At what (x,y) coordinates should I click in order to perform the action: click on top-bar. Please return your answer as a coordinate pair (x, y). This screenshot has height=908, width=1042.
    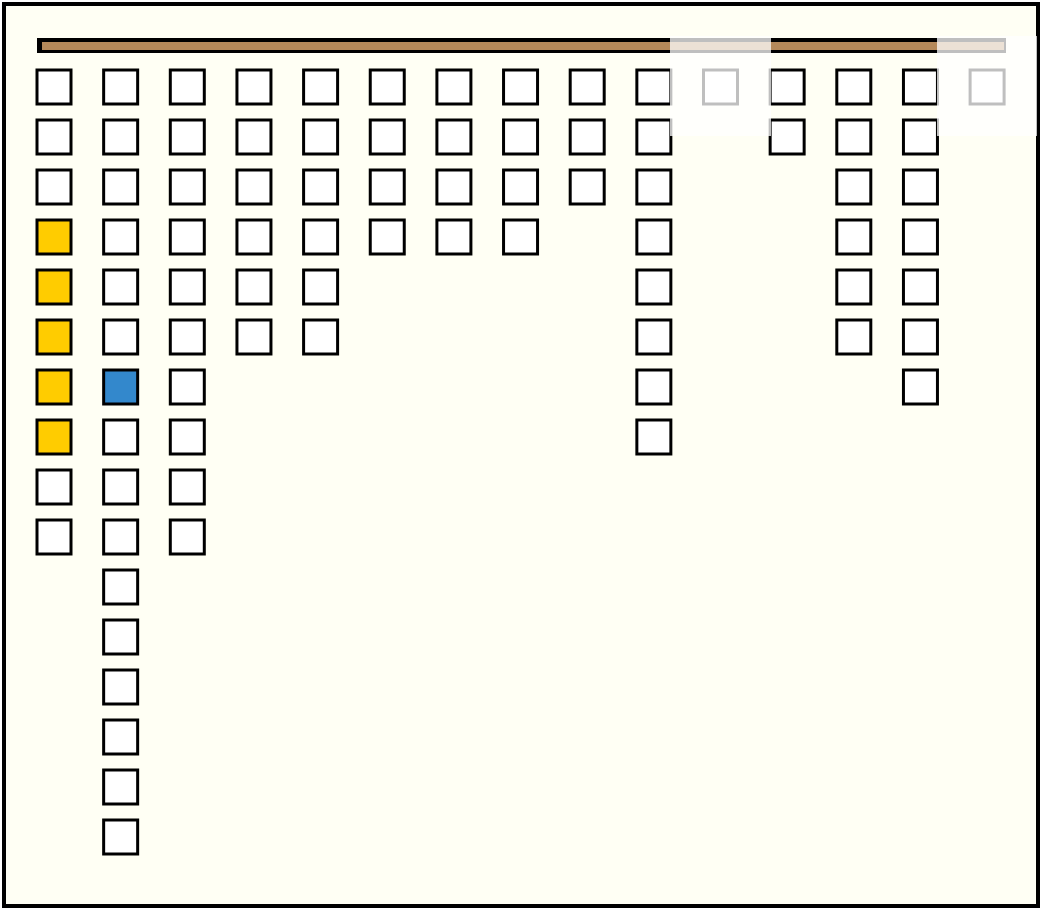
    Looking at the image, I should click on (523, 46).